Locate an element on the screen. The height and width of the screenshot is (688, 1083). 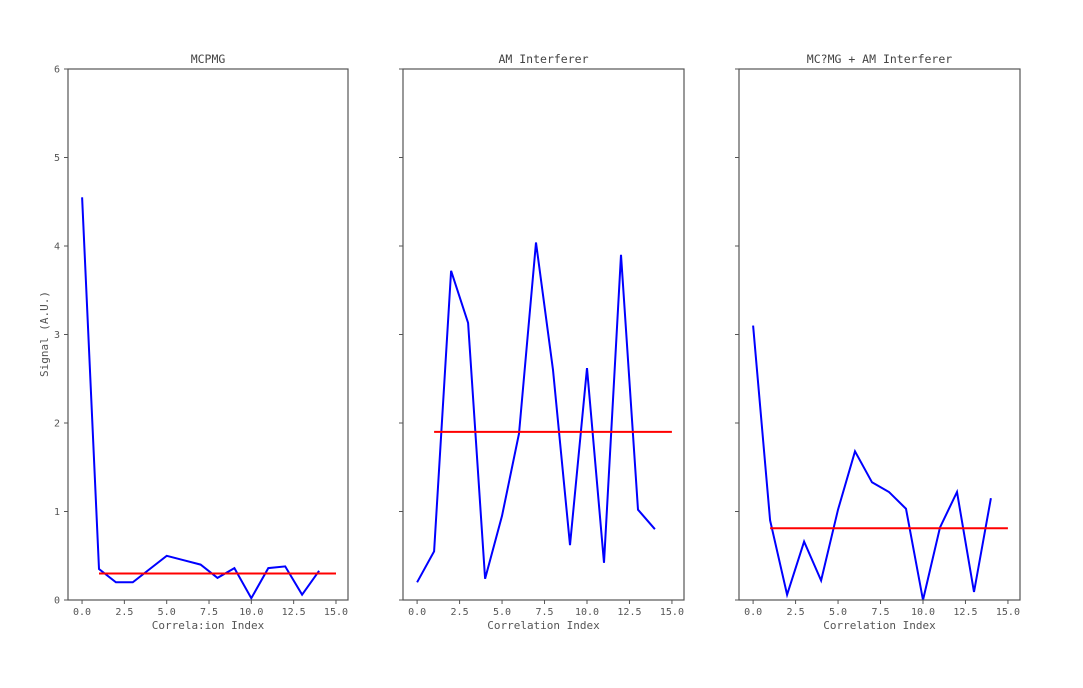
y-tick-label: 1 is located at coordinates (57, 512).